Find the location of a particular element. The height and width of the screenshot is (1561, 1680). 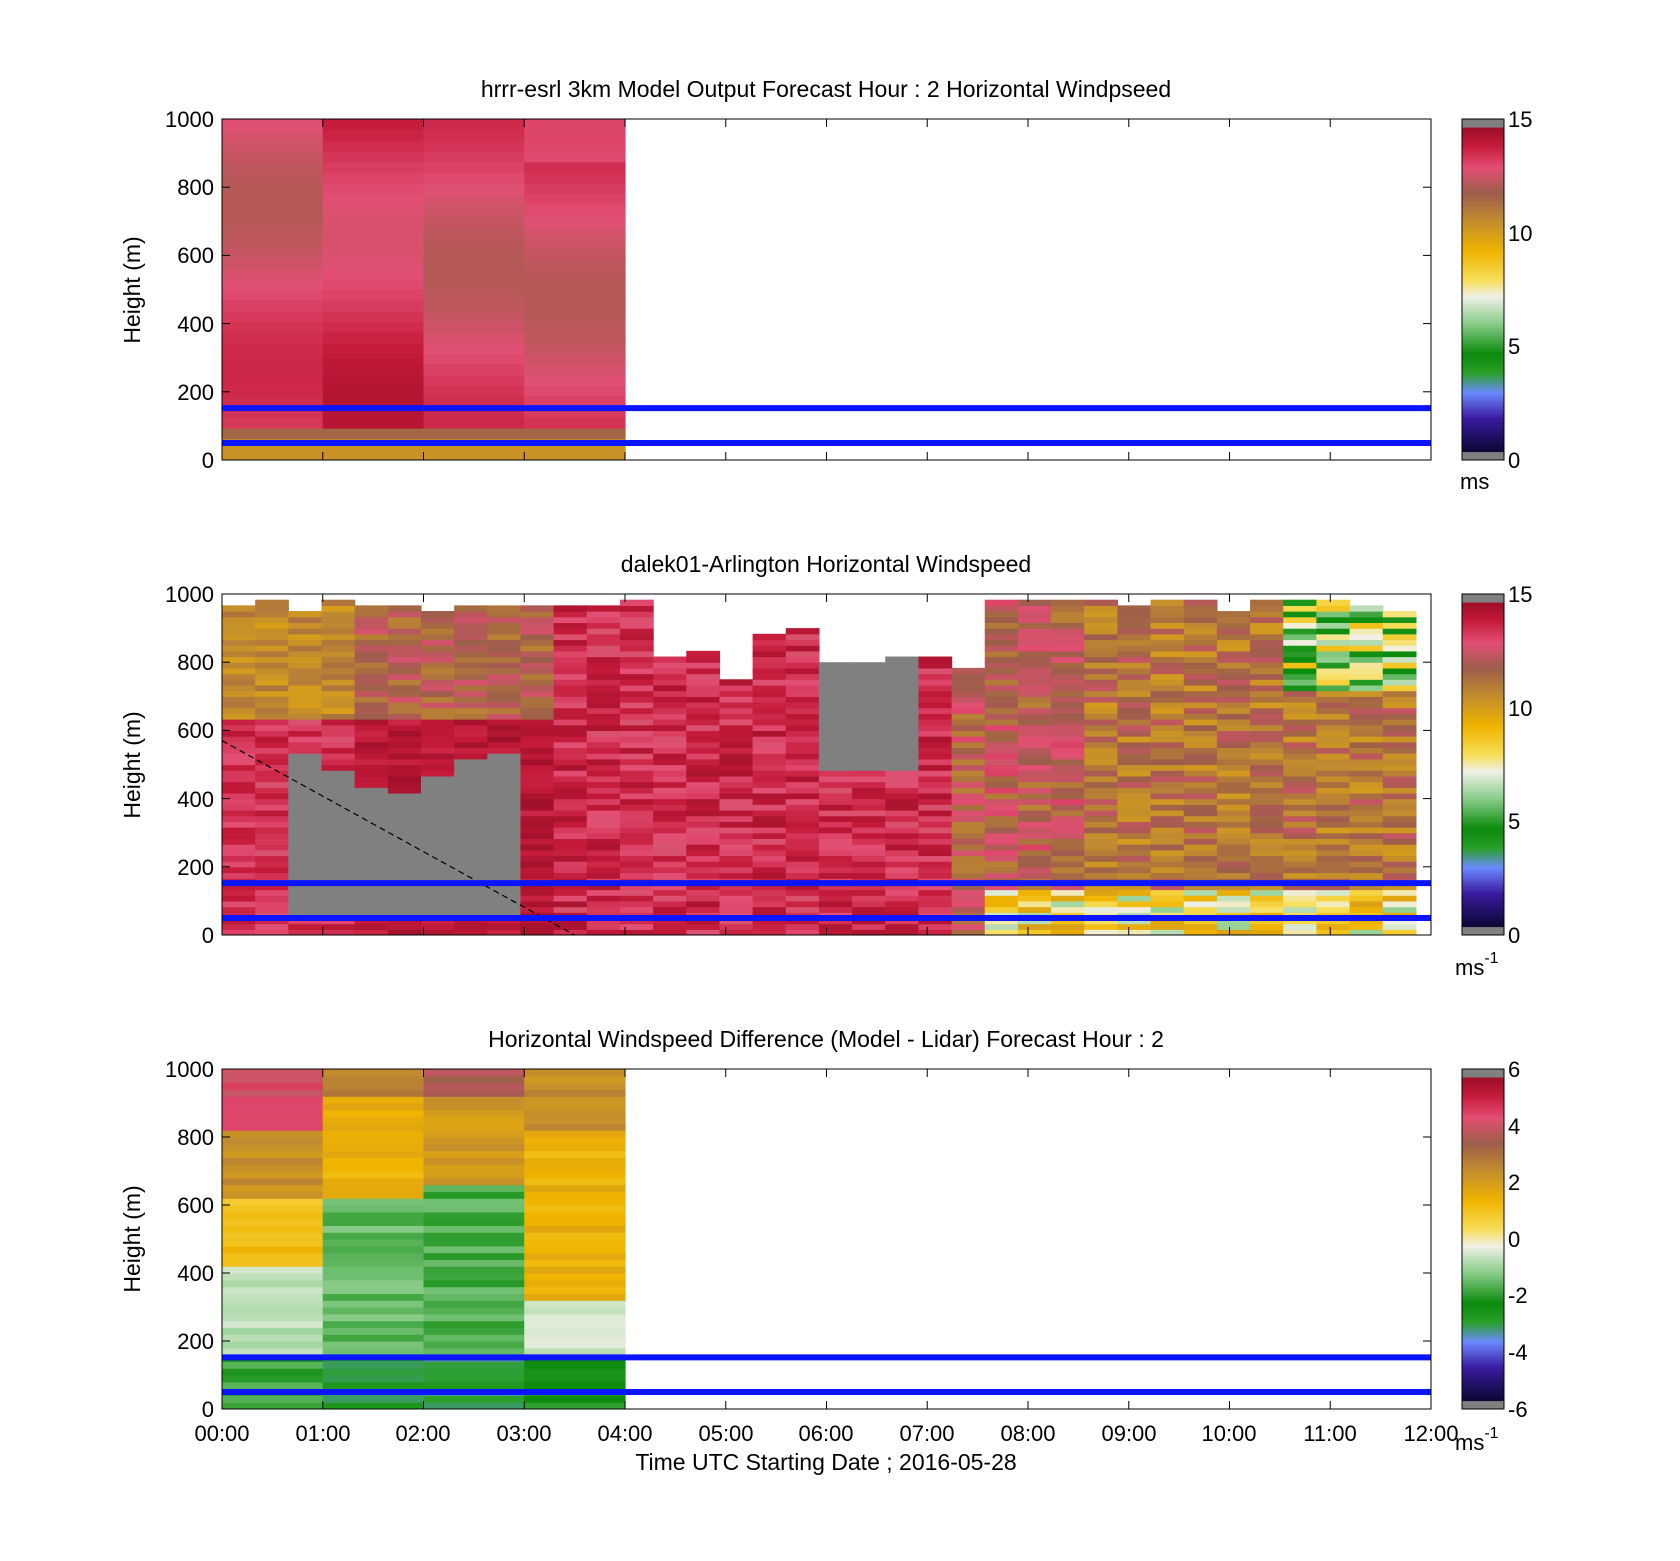

colorbar-frame is located at coordinates (1483, 764).